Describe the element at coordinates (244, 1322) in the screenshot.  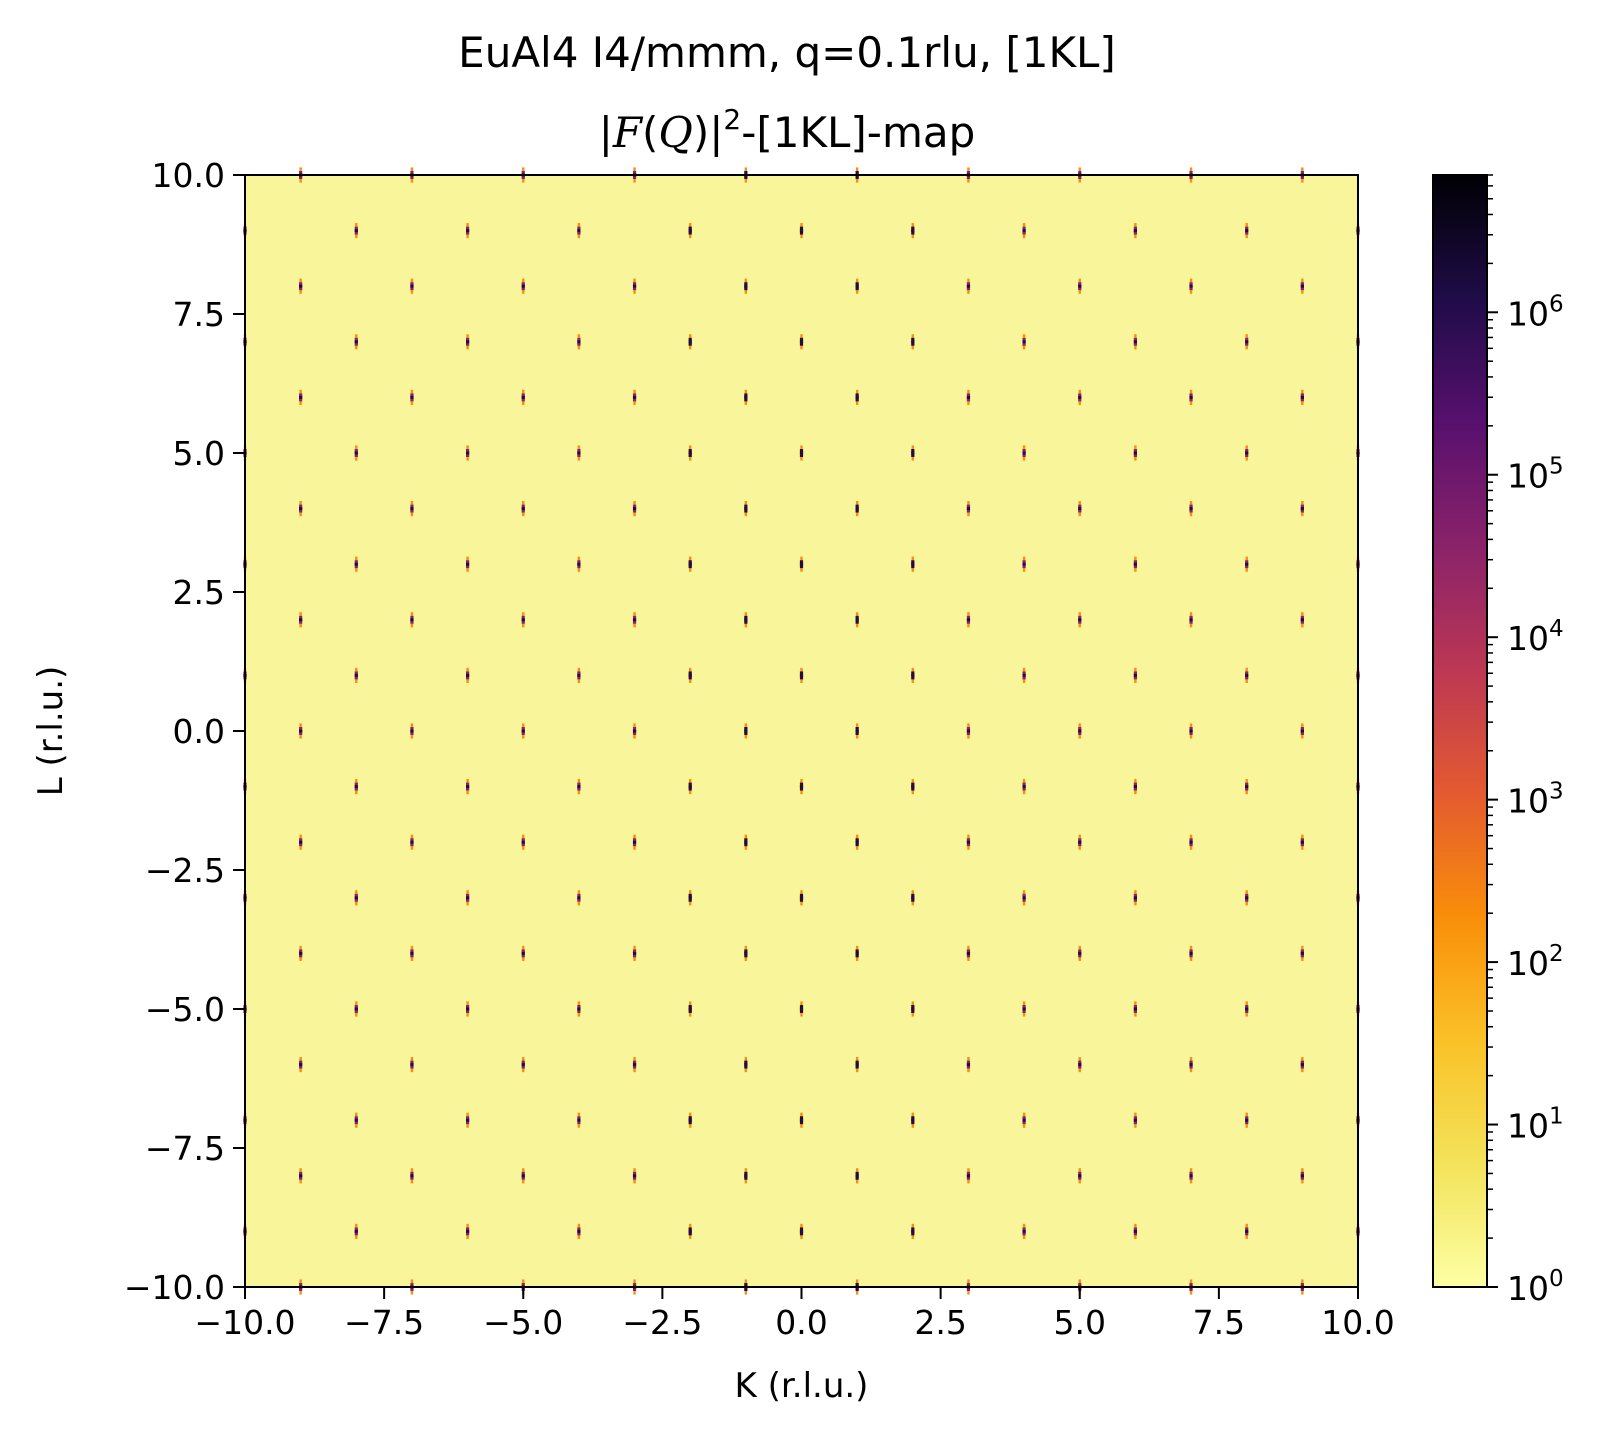
I see `x-tick-label: −10.0` at that location.